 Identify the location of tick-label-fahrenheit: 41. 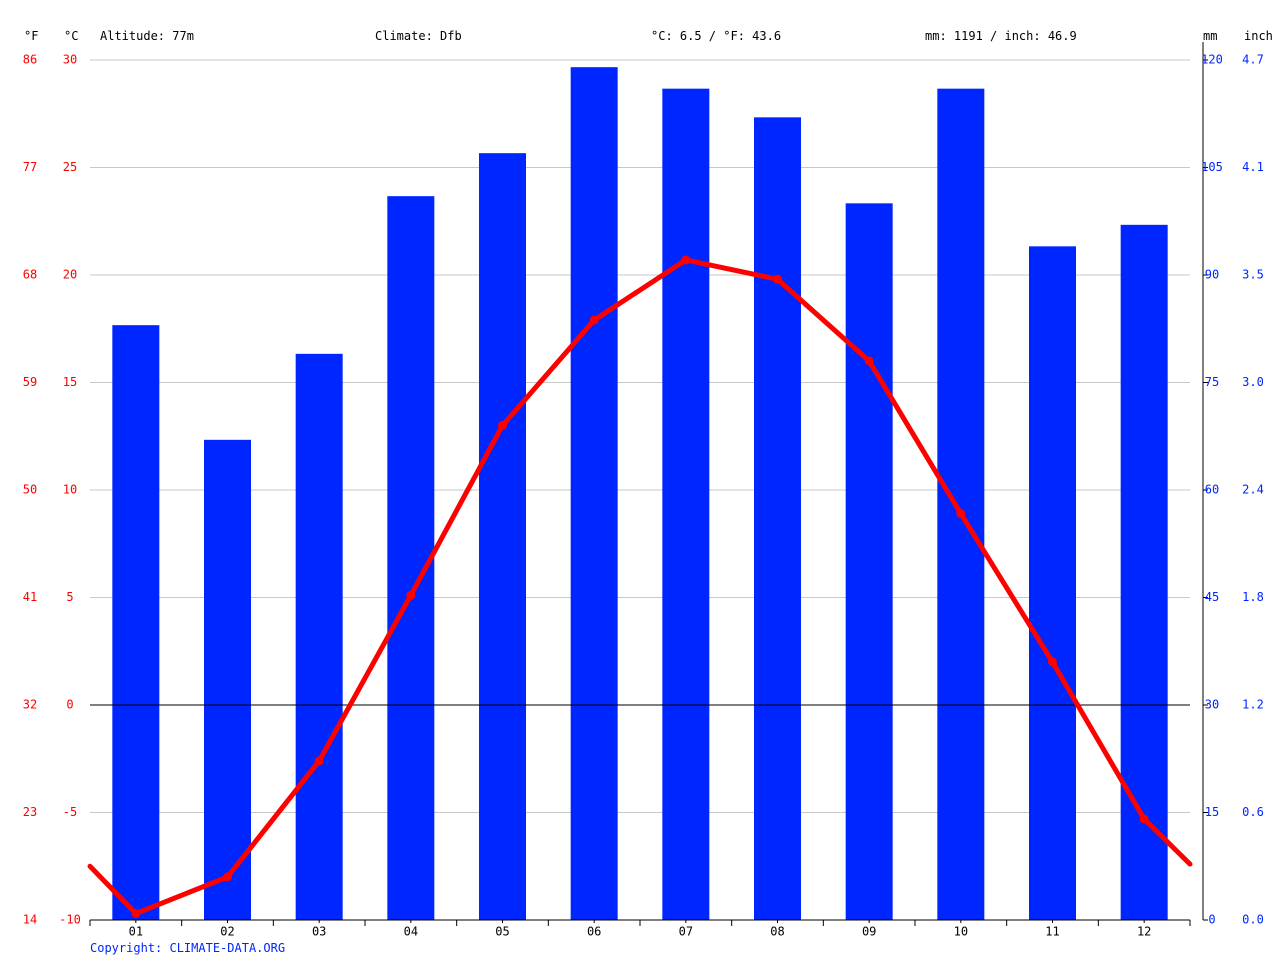
(30, 597).